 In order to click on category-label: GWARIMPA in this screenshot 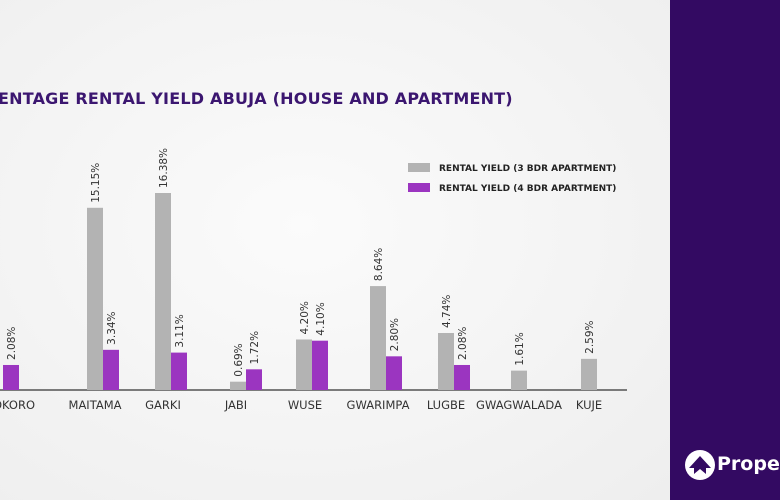, I will do `click(378, 405)`.